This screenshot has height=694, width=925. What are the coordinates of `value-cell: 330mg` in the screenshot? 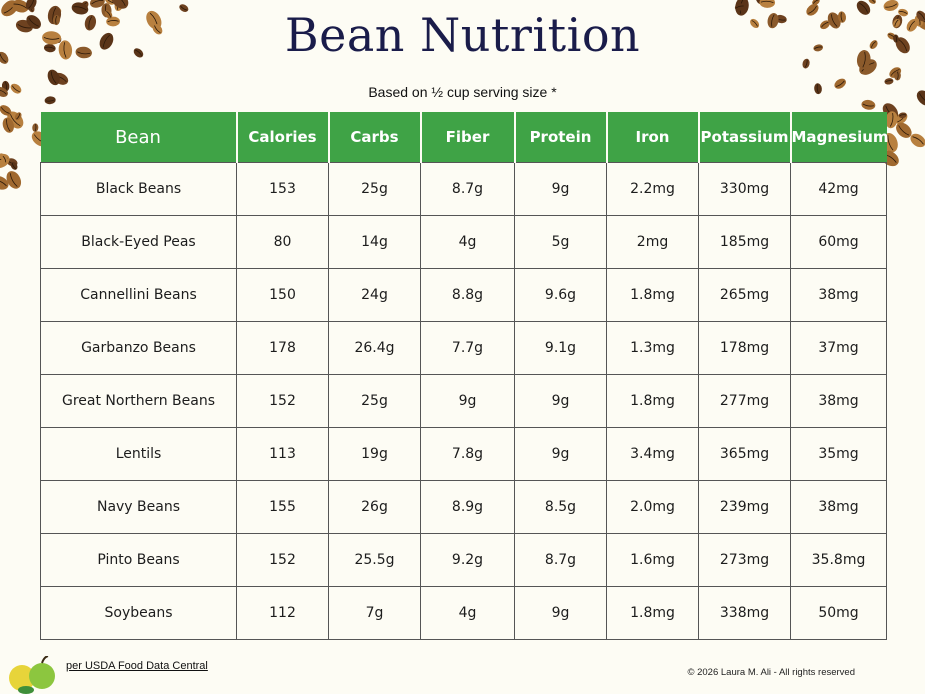 It's located at (744, 189).